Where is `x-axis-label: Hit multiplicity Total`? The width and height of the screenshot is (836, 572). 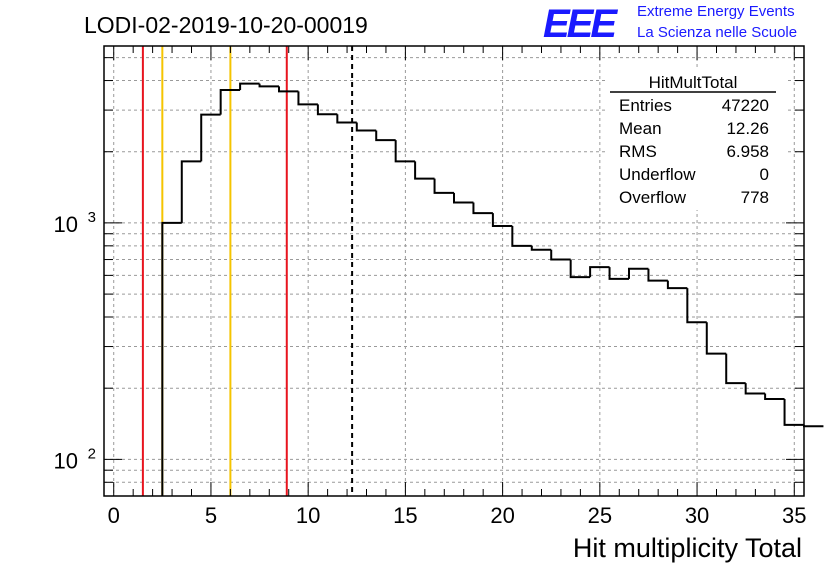 x-axis-label: Hit multiplicity Total is located at coordinates (687, 548).